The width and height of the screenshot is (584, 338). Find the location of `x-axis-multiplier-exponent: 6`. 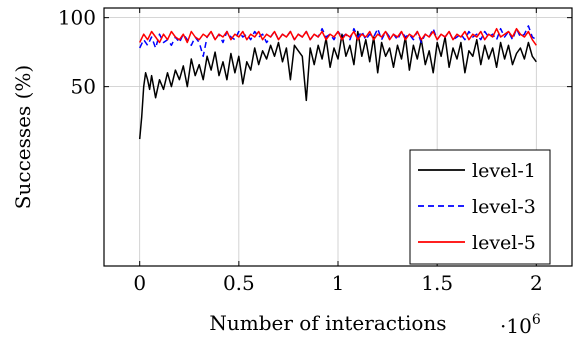

x-axis-multiplier-exponent: 6 is located at coordinates (536, 320).